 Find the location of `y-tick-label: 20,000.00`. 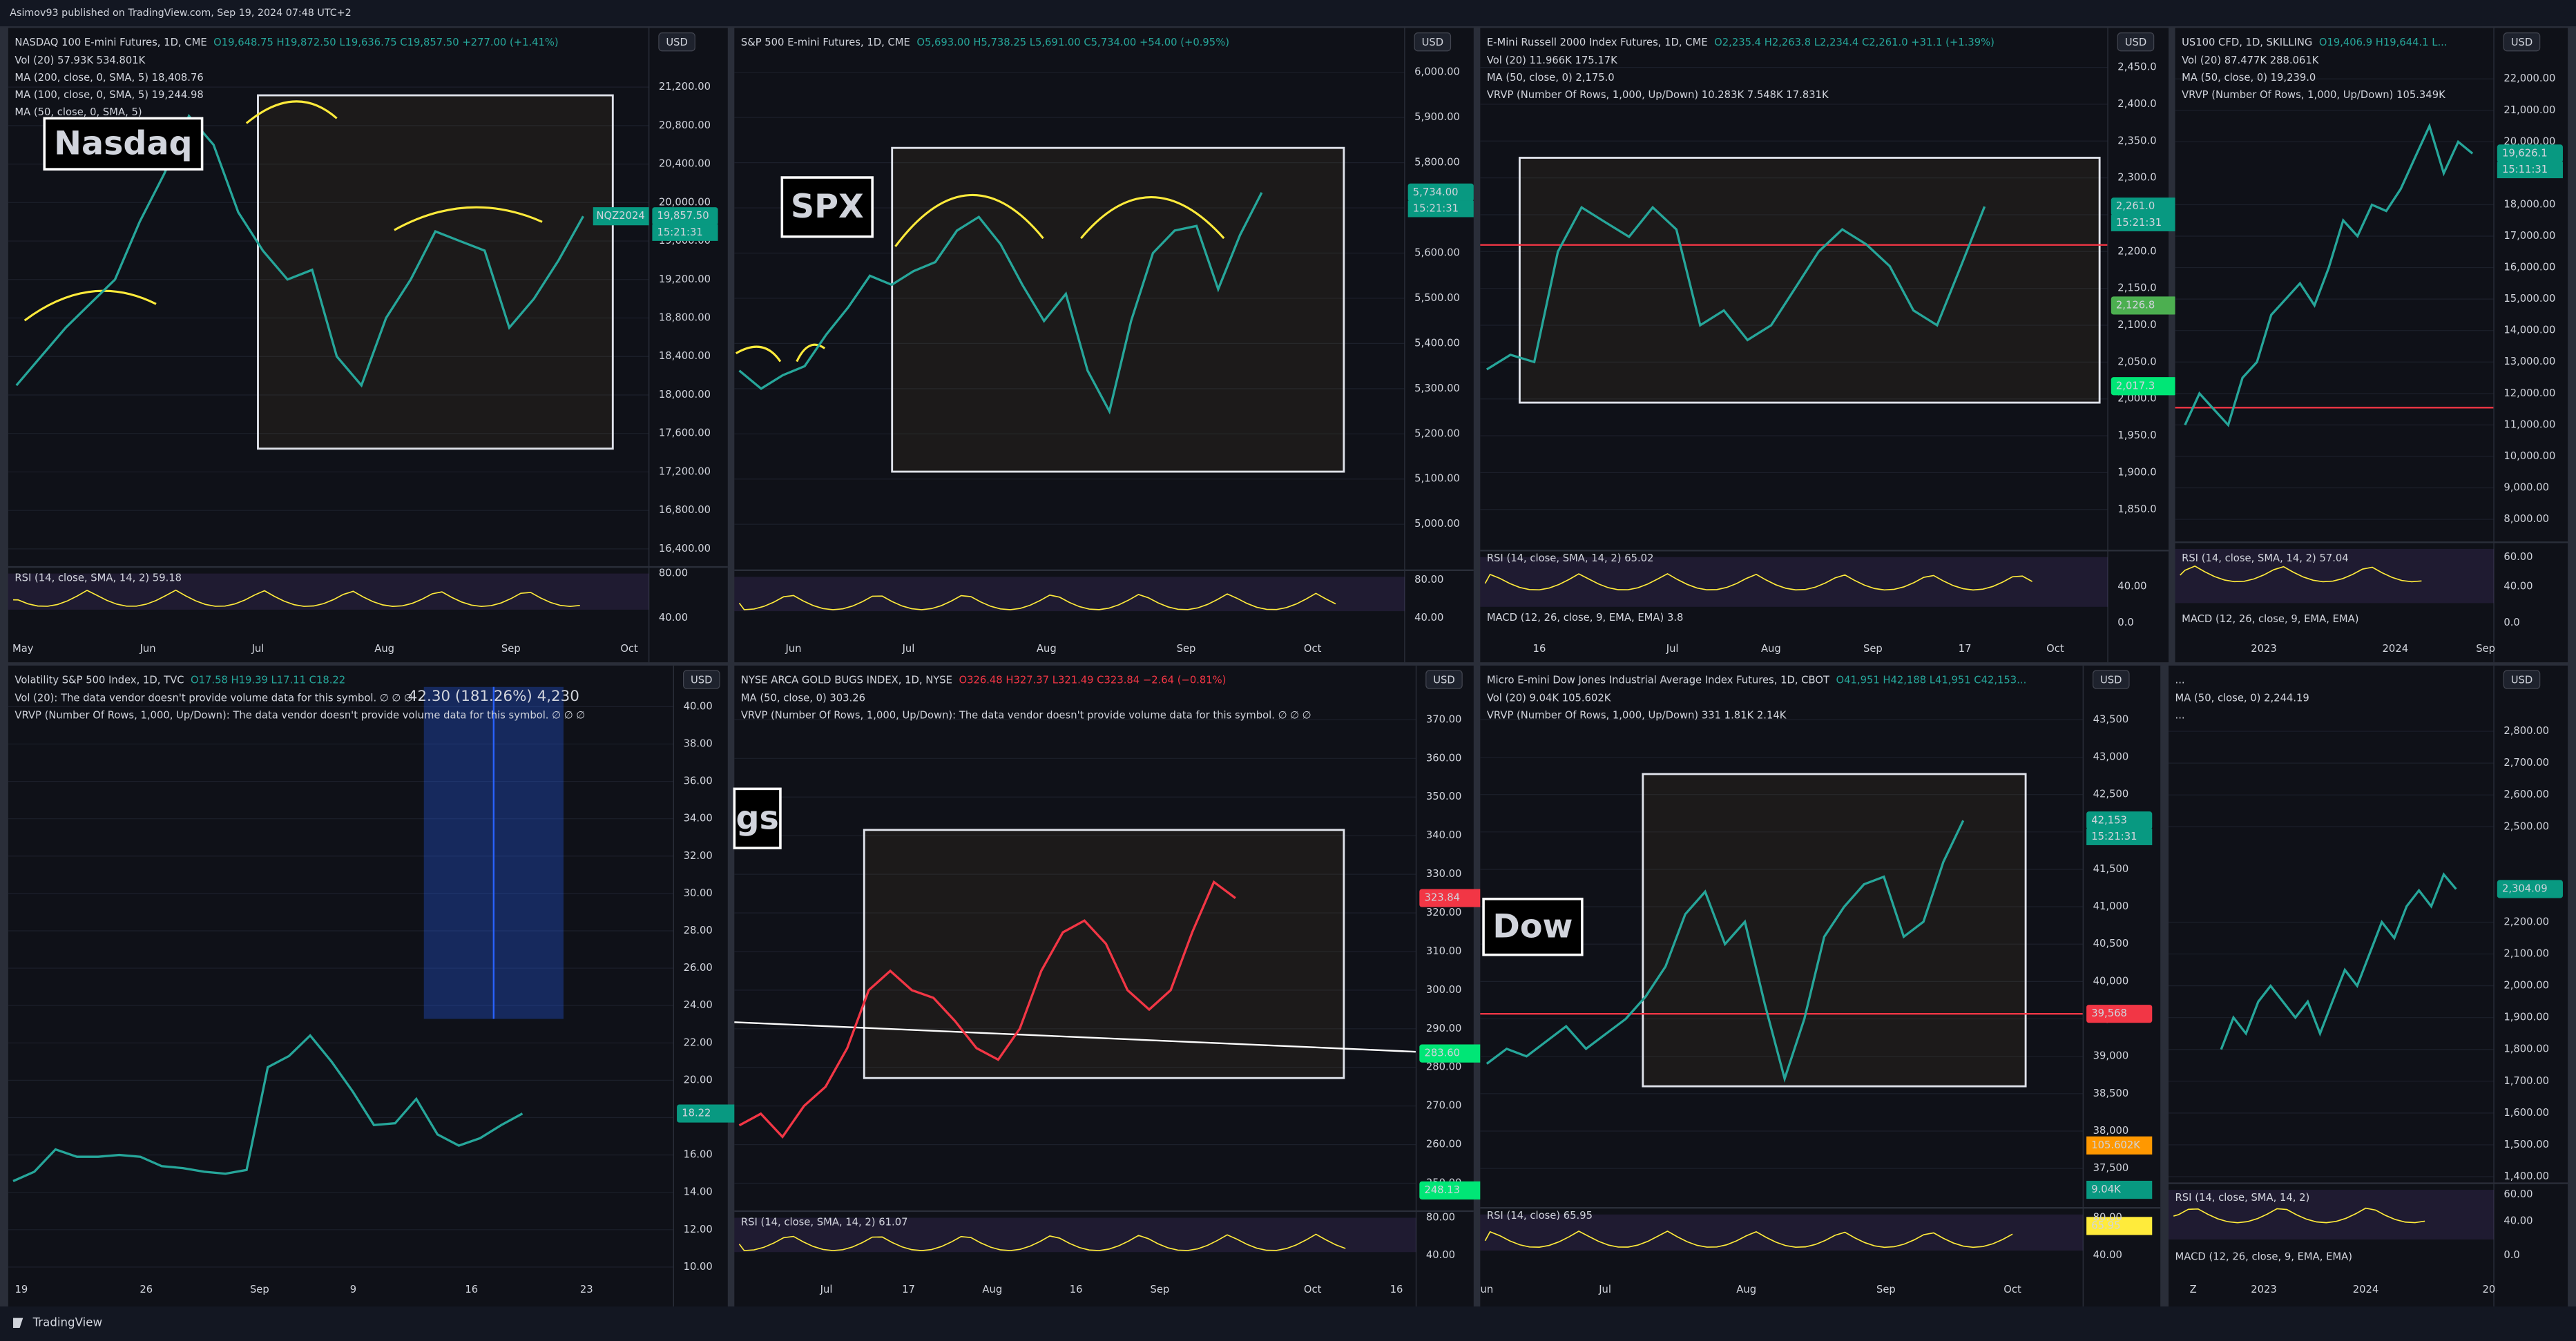

y-tick-label: 20,000.00 is located at coordinates (685, 202).